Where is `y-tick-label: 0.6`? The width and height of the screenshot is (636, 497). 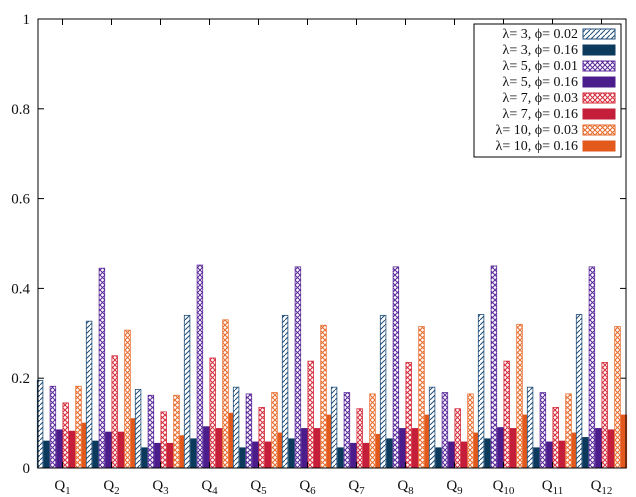
y-tick-label: 0.6 is located at coordinates (20, 200).